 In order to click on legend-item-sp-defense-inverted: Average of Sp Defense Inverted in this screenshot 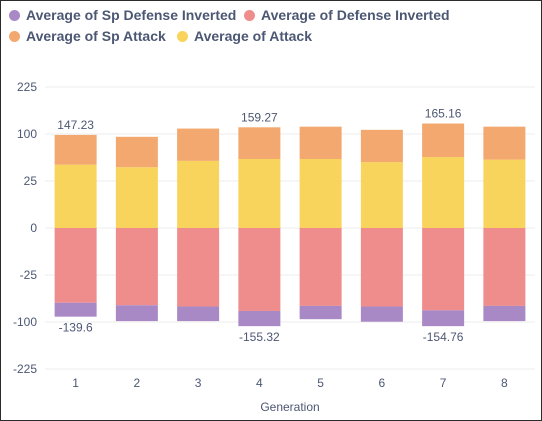, I will do `click(122, 15)`.